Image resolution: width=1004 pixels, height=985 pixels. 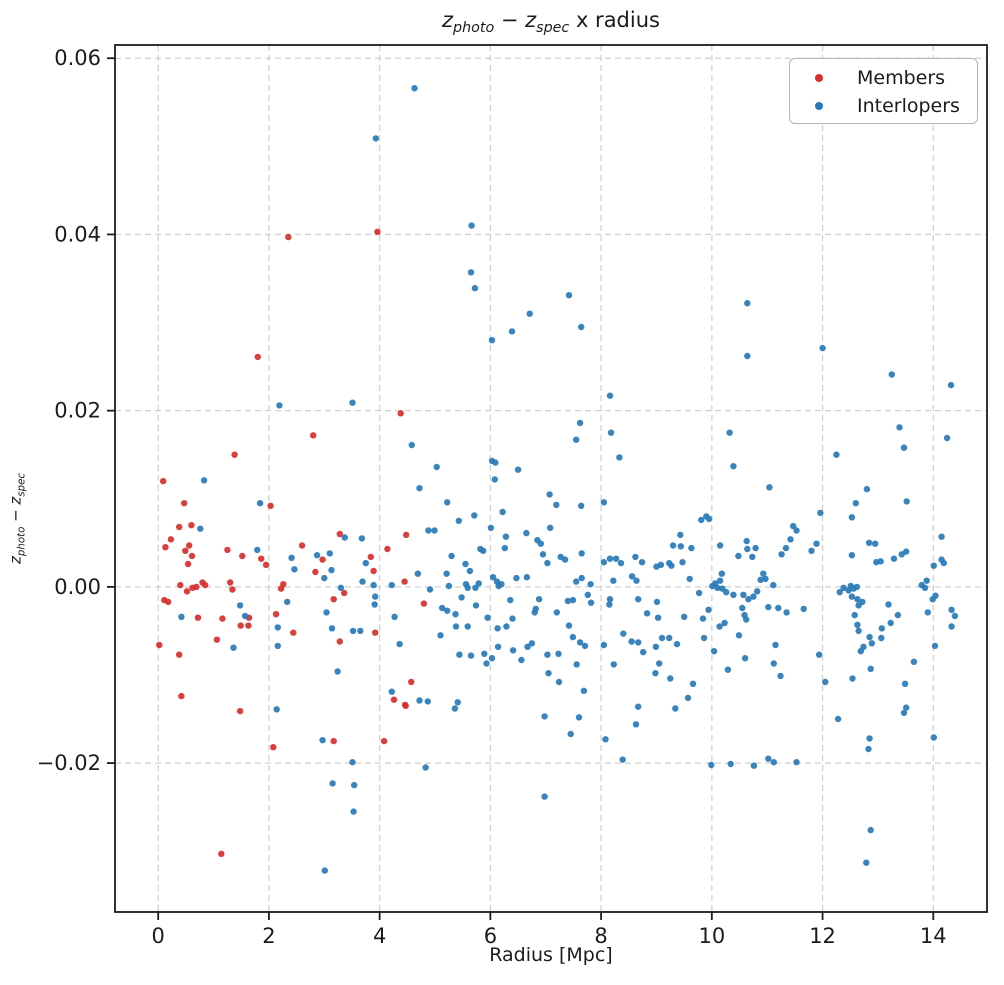 What do you see at coordinates (908, 106) in the screenshot?
I see `legend-label-interlopers: Interlopers` at bounding box center [908, 106].